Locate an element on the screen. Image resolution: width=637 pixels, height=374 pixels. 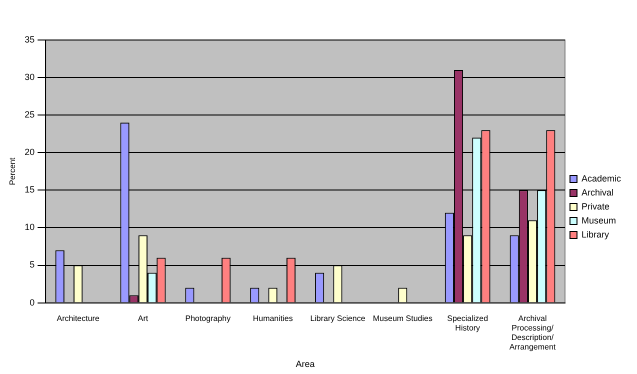
y-tick-label: 35 is located at coordinates (29, 39).